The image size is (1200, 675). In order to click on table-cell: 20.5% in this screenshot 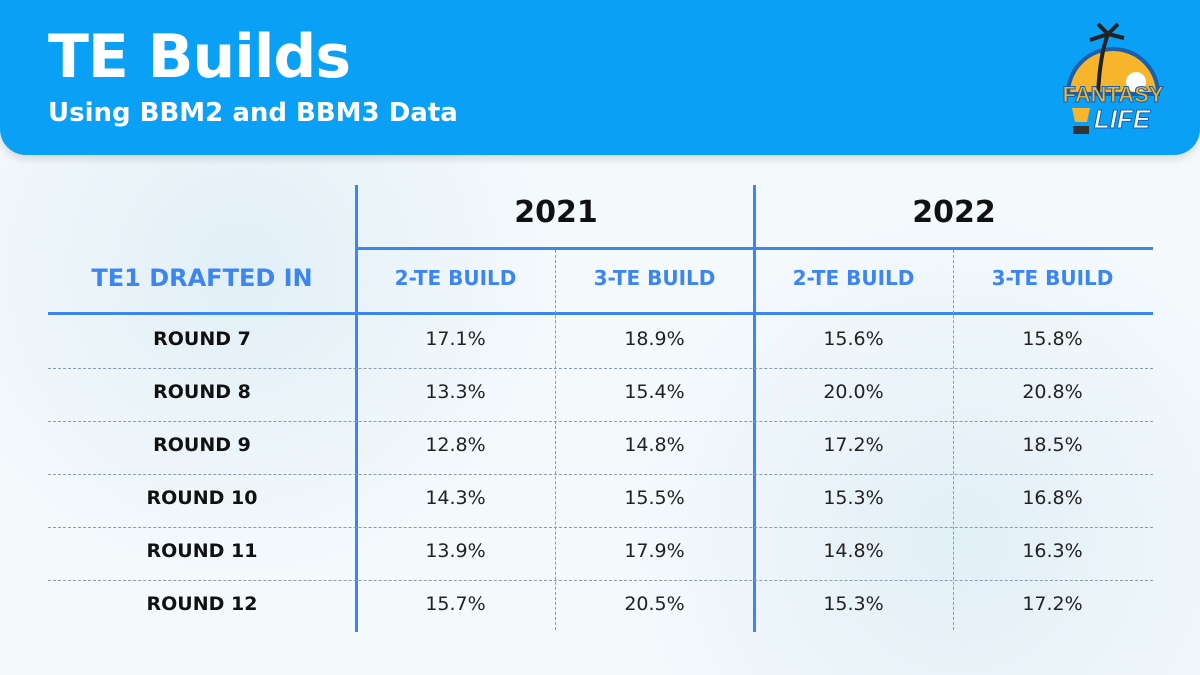, I will do `click(654, 604)`.